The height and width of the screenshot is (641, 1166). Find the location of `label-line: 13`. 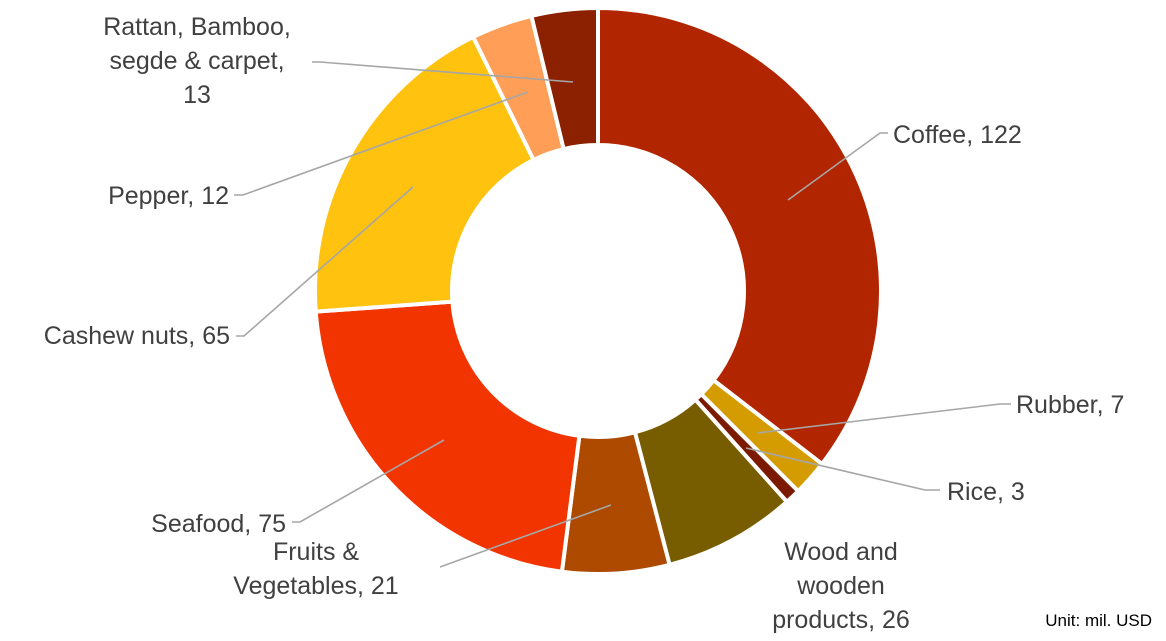

label-line: 13 is located at coordinates (197, 95).